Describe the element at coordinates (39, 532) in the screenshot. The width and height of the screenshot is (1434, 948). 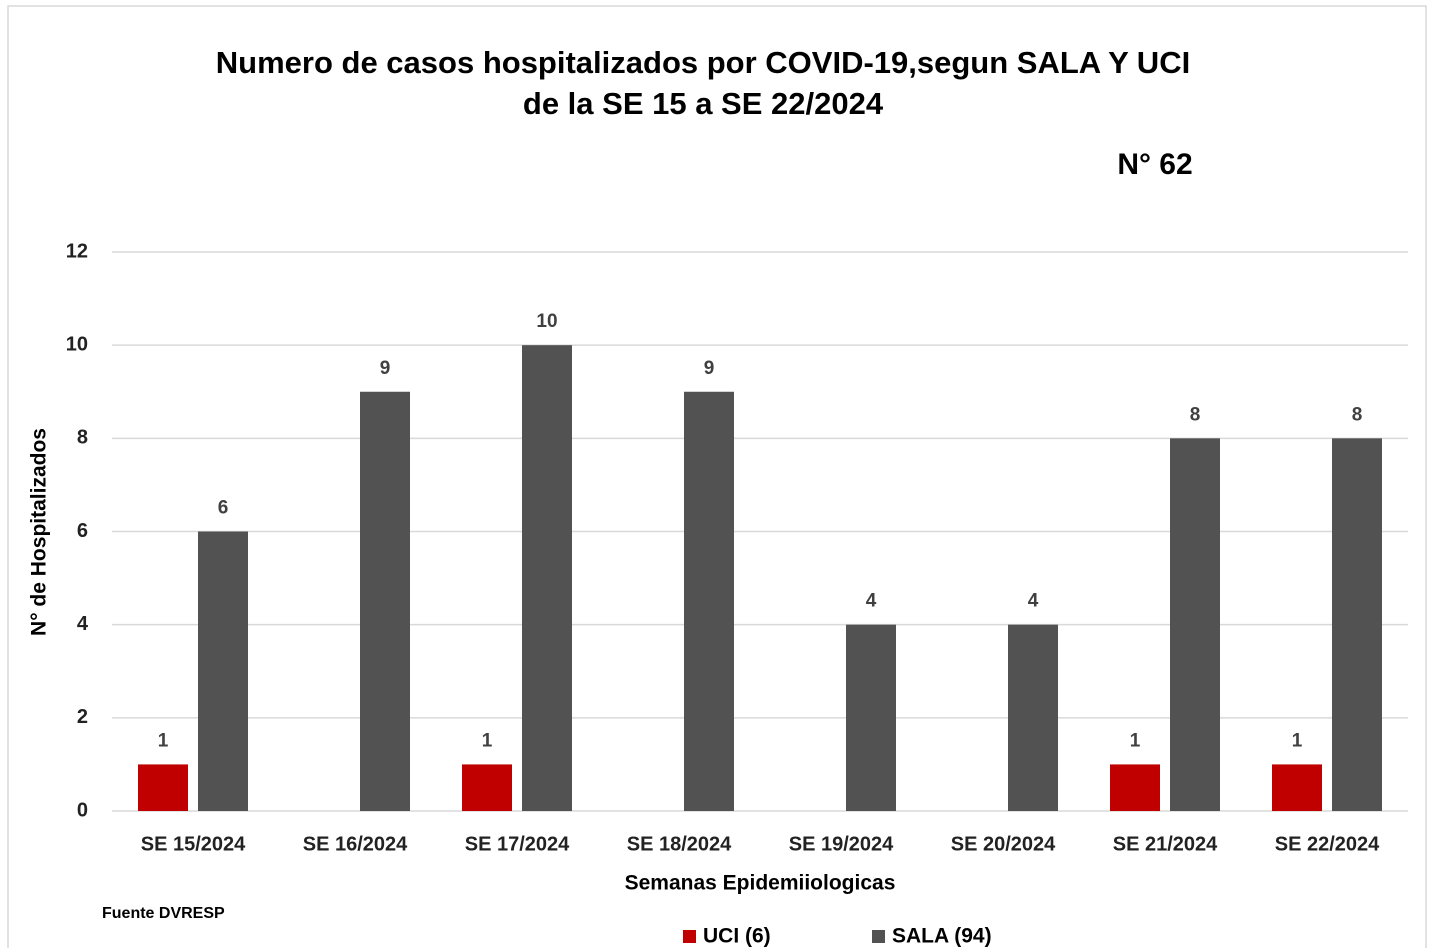
I see `y-axis-label: N° de Hospitalizados` at that location.